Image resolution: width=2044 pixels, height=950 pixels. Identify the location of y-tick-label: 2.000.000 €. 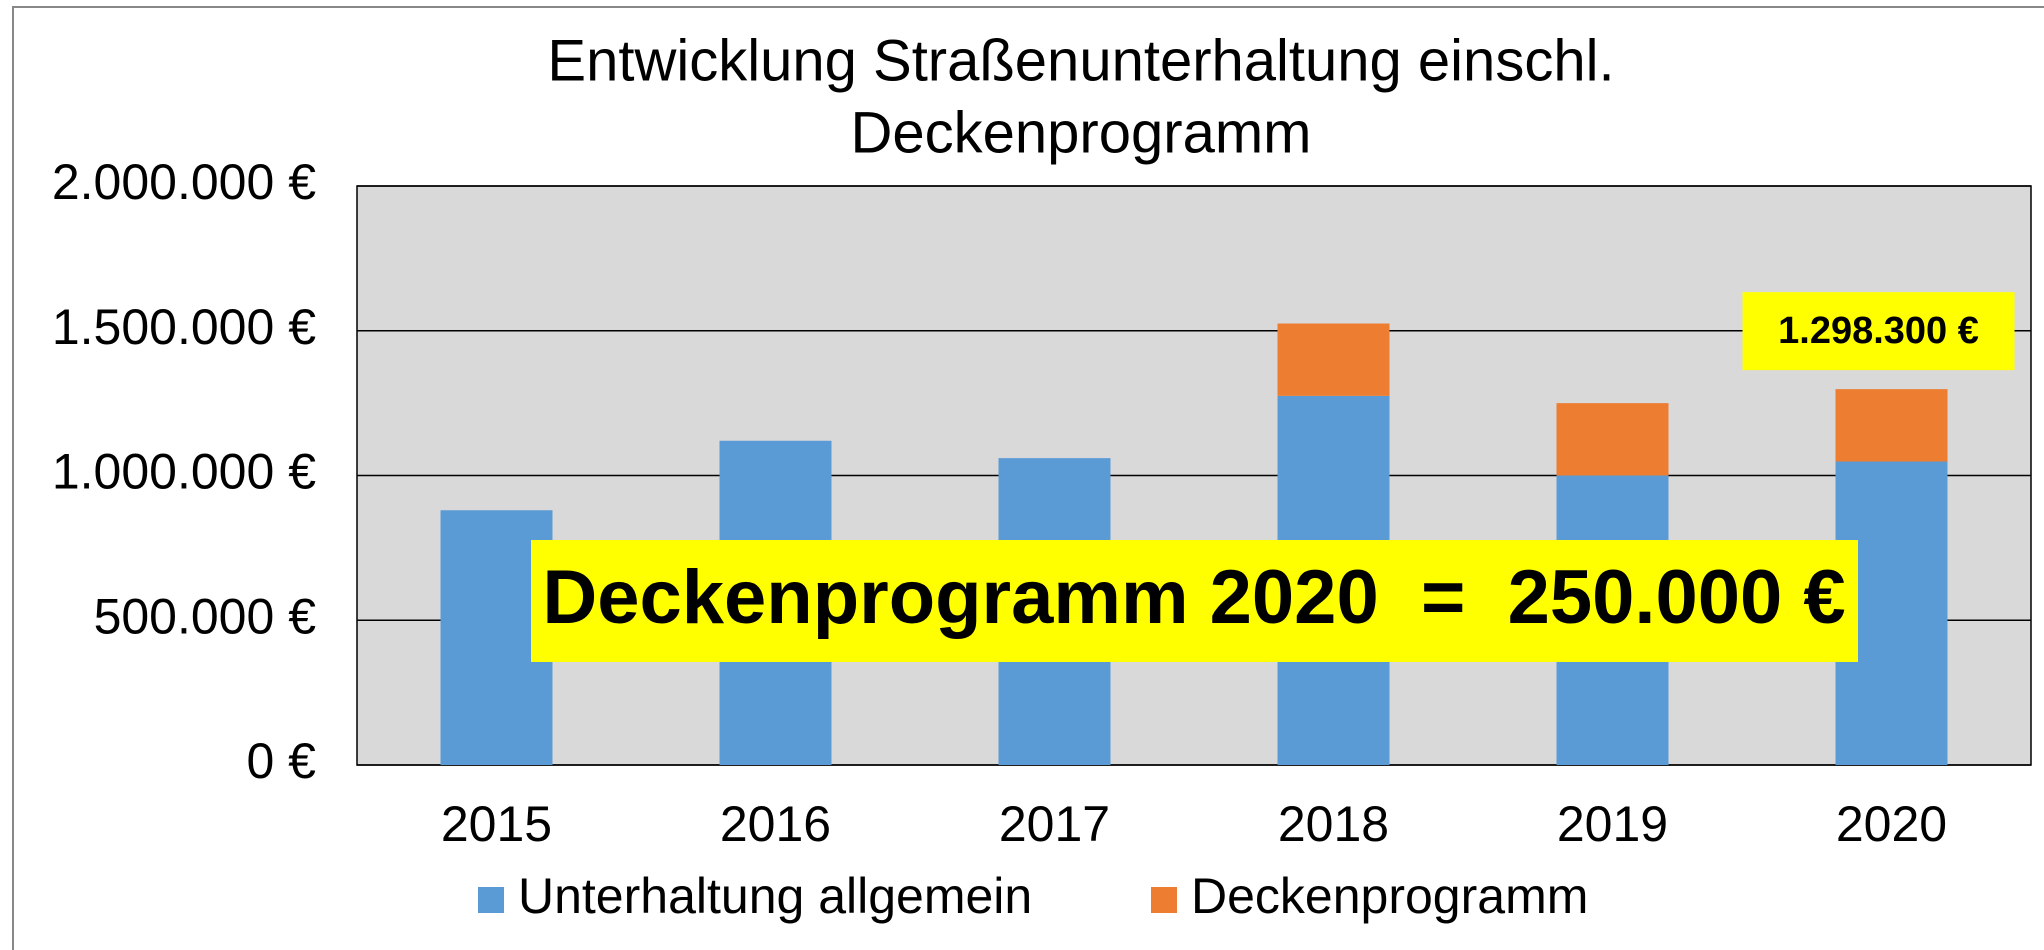
(184, 182).